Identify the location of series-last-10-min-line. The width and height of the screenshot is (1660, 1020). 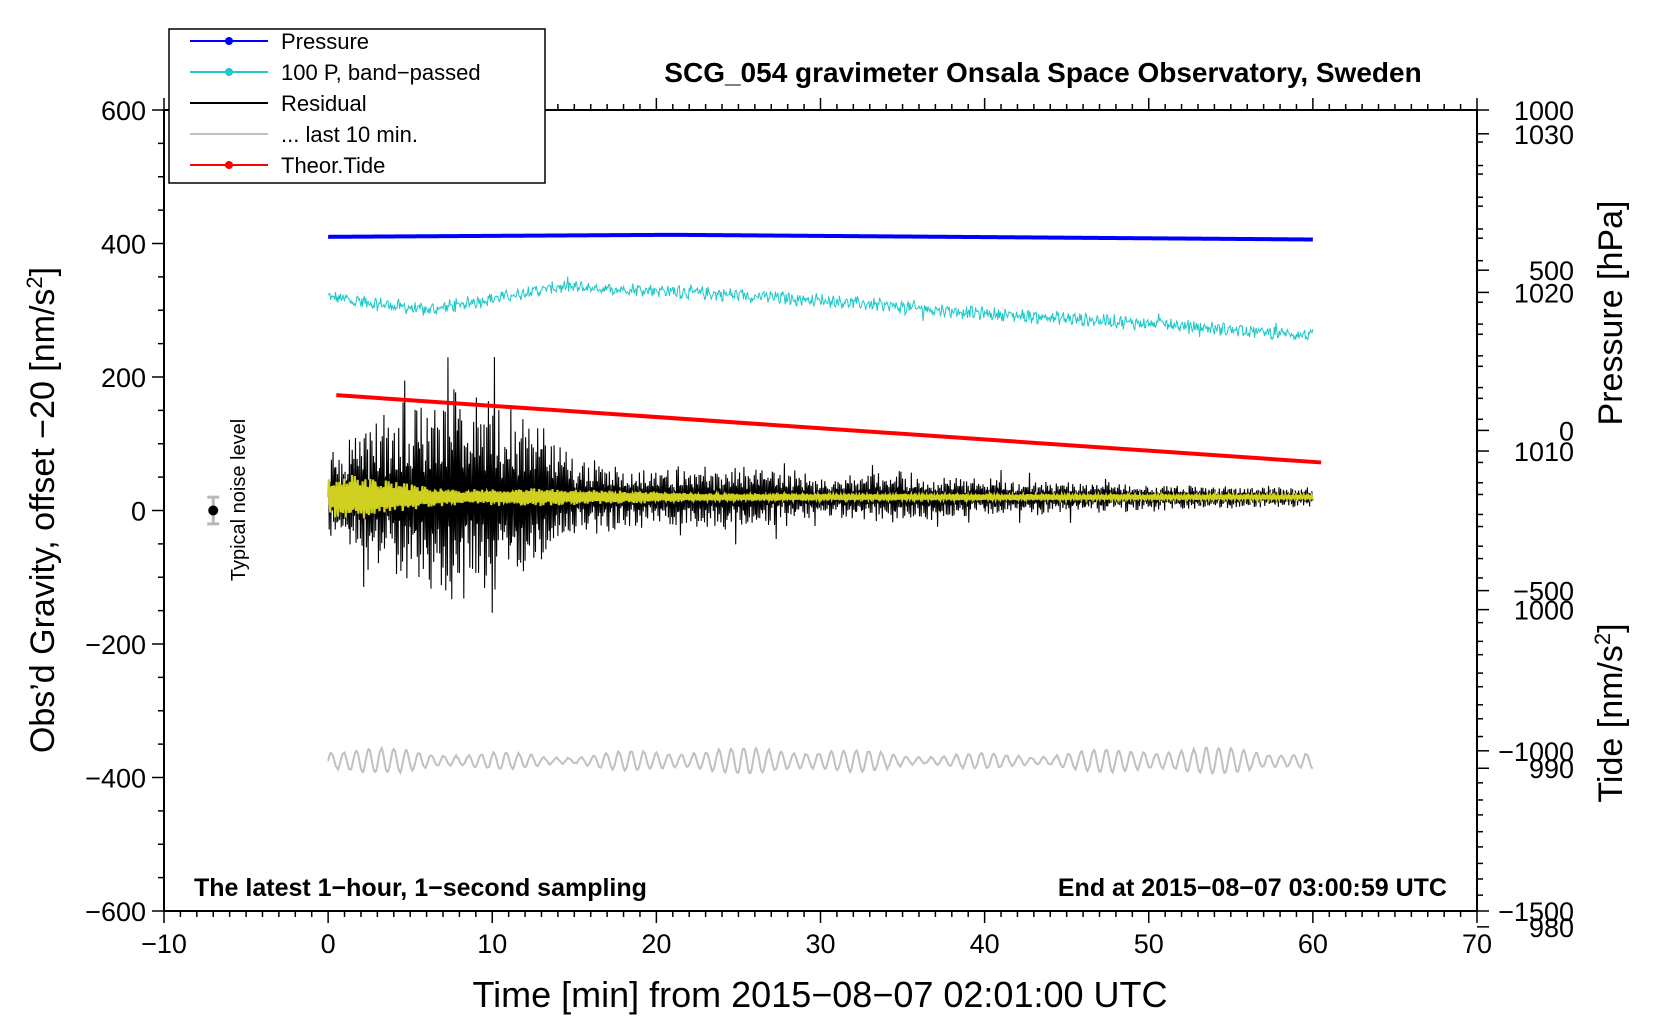
(820, 760).